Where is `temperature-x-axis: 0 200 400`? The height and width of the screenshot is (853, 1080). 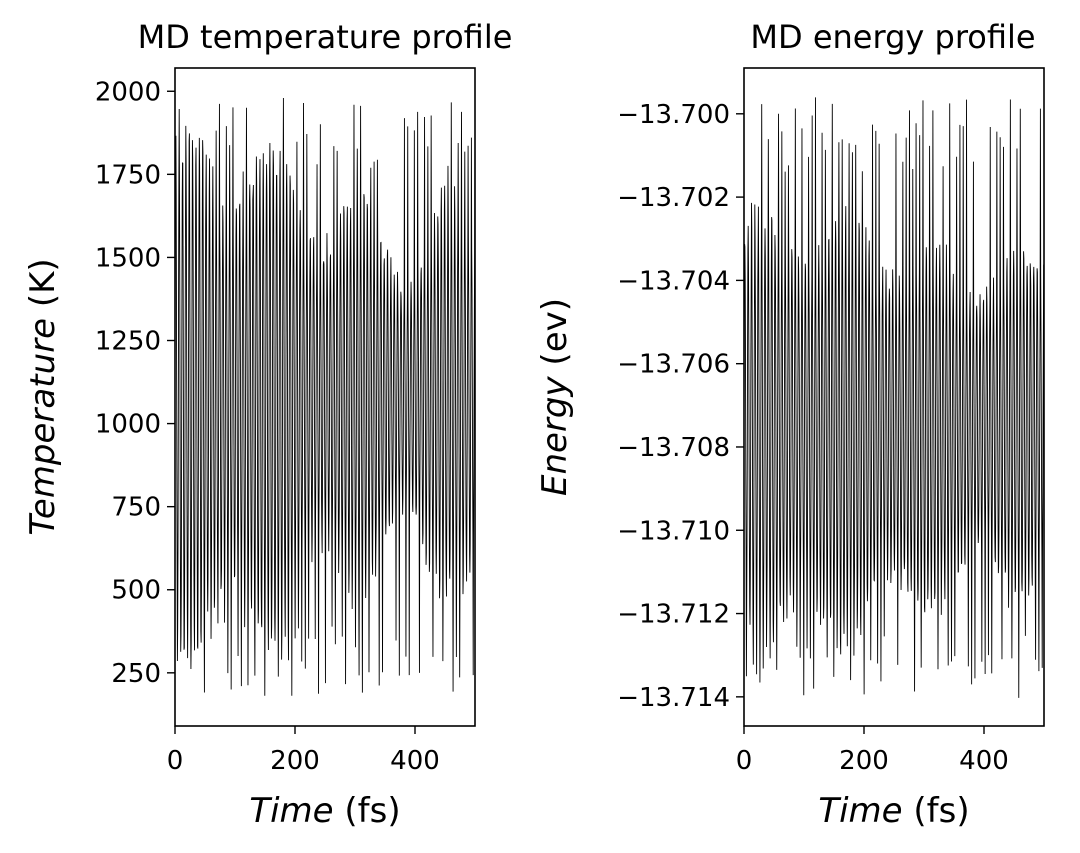
temperature-x-axis: 0 200 400 is located at coordinates (303, 751).